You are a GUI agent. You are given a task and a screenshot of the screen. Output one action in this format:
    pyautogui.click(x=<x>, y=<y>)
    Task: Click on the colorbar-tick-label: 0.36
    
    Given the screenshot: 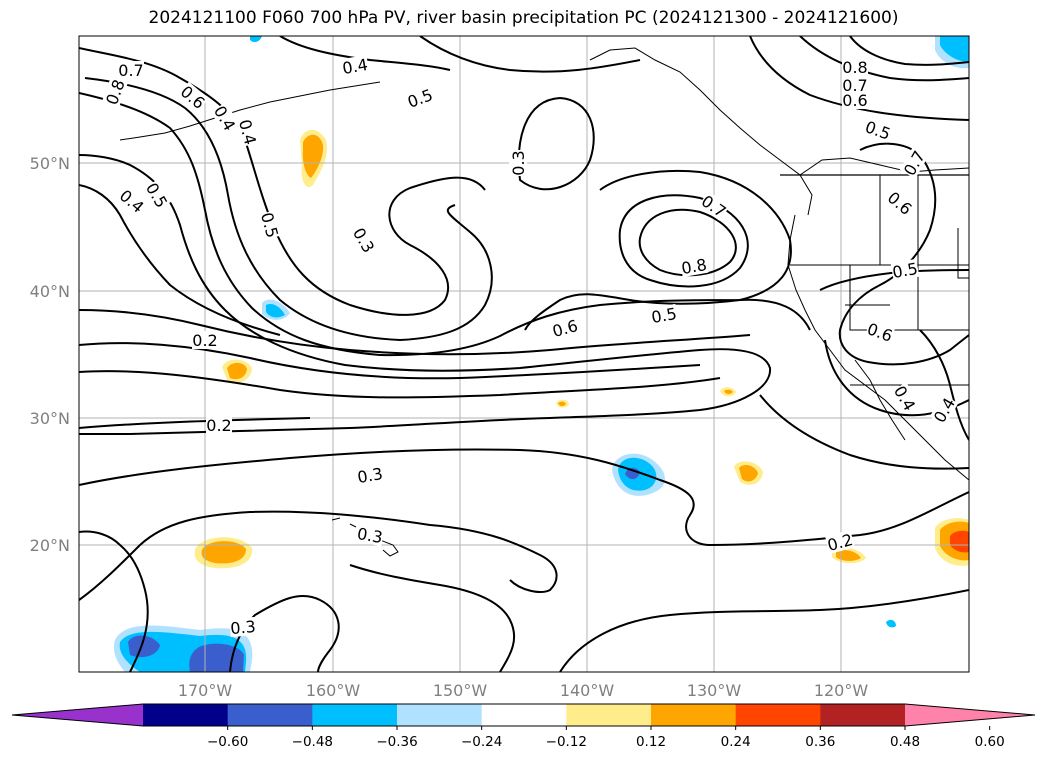 What is the action you would take?
    pyautogui.click(x=820, y=742)
    